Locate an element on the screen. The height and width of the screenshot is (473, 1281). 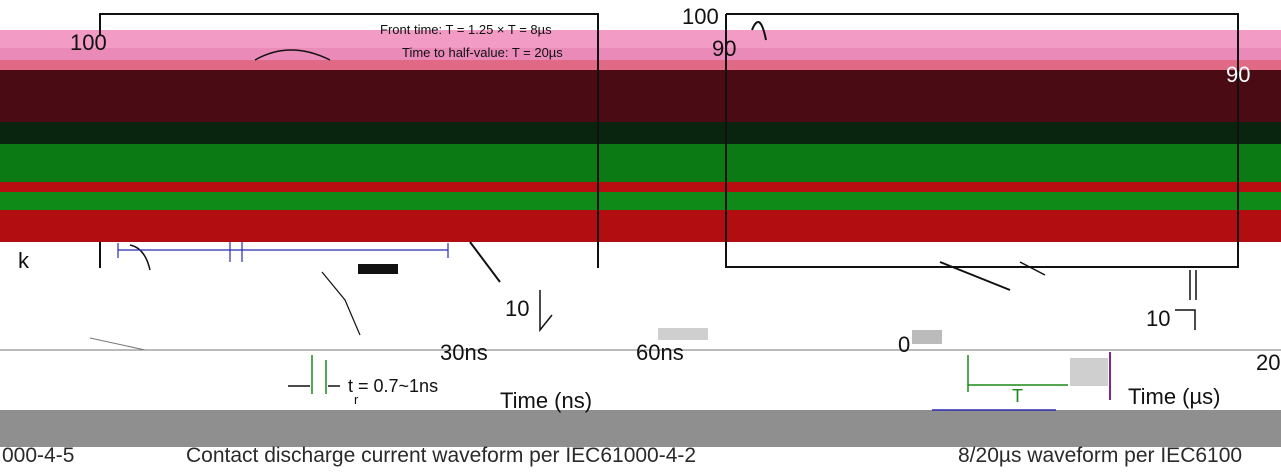
red-band-lower is located at coordinates (640, 226).